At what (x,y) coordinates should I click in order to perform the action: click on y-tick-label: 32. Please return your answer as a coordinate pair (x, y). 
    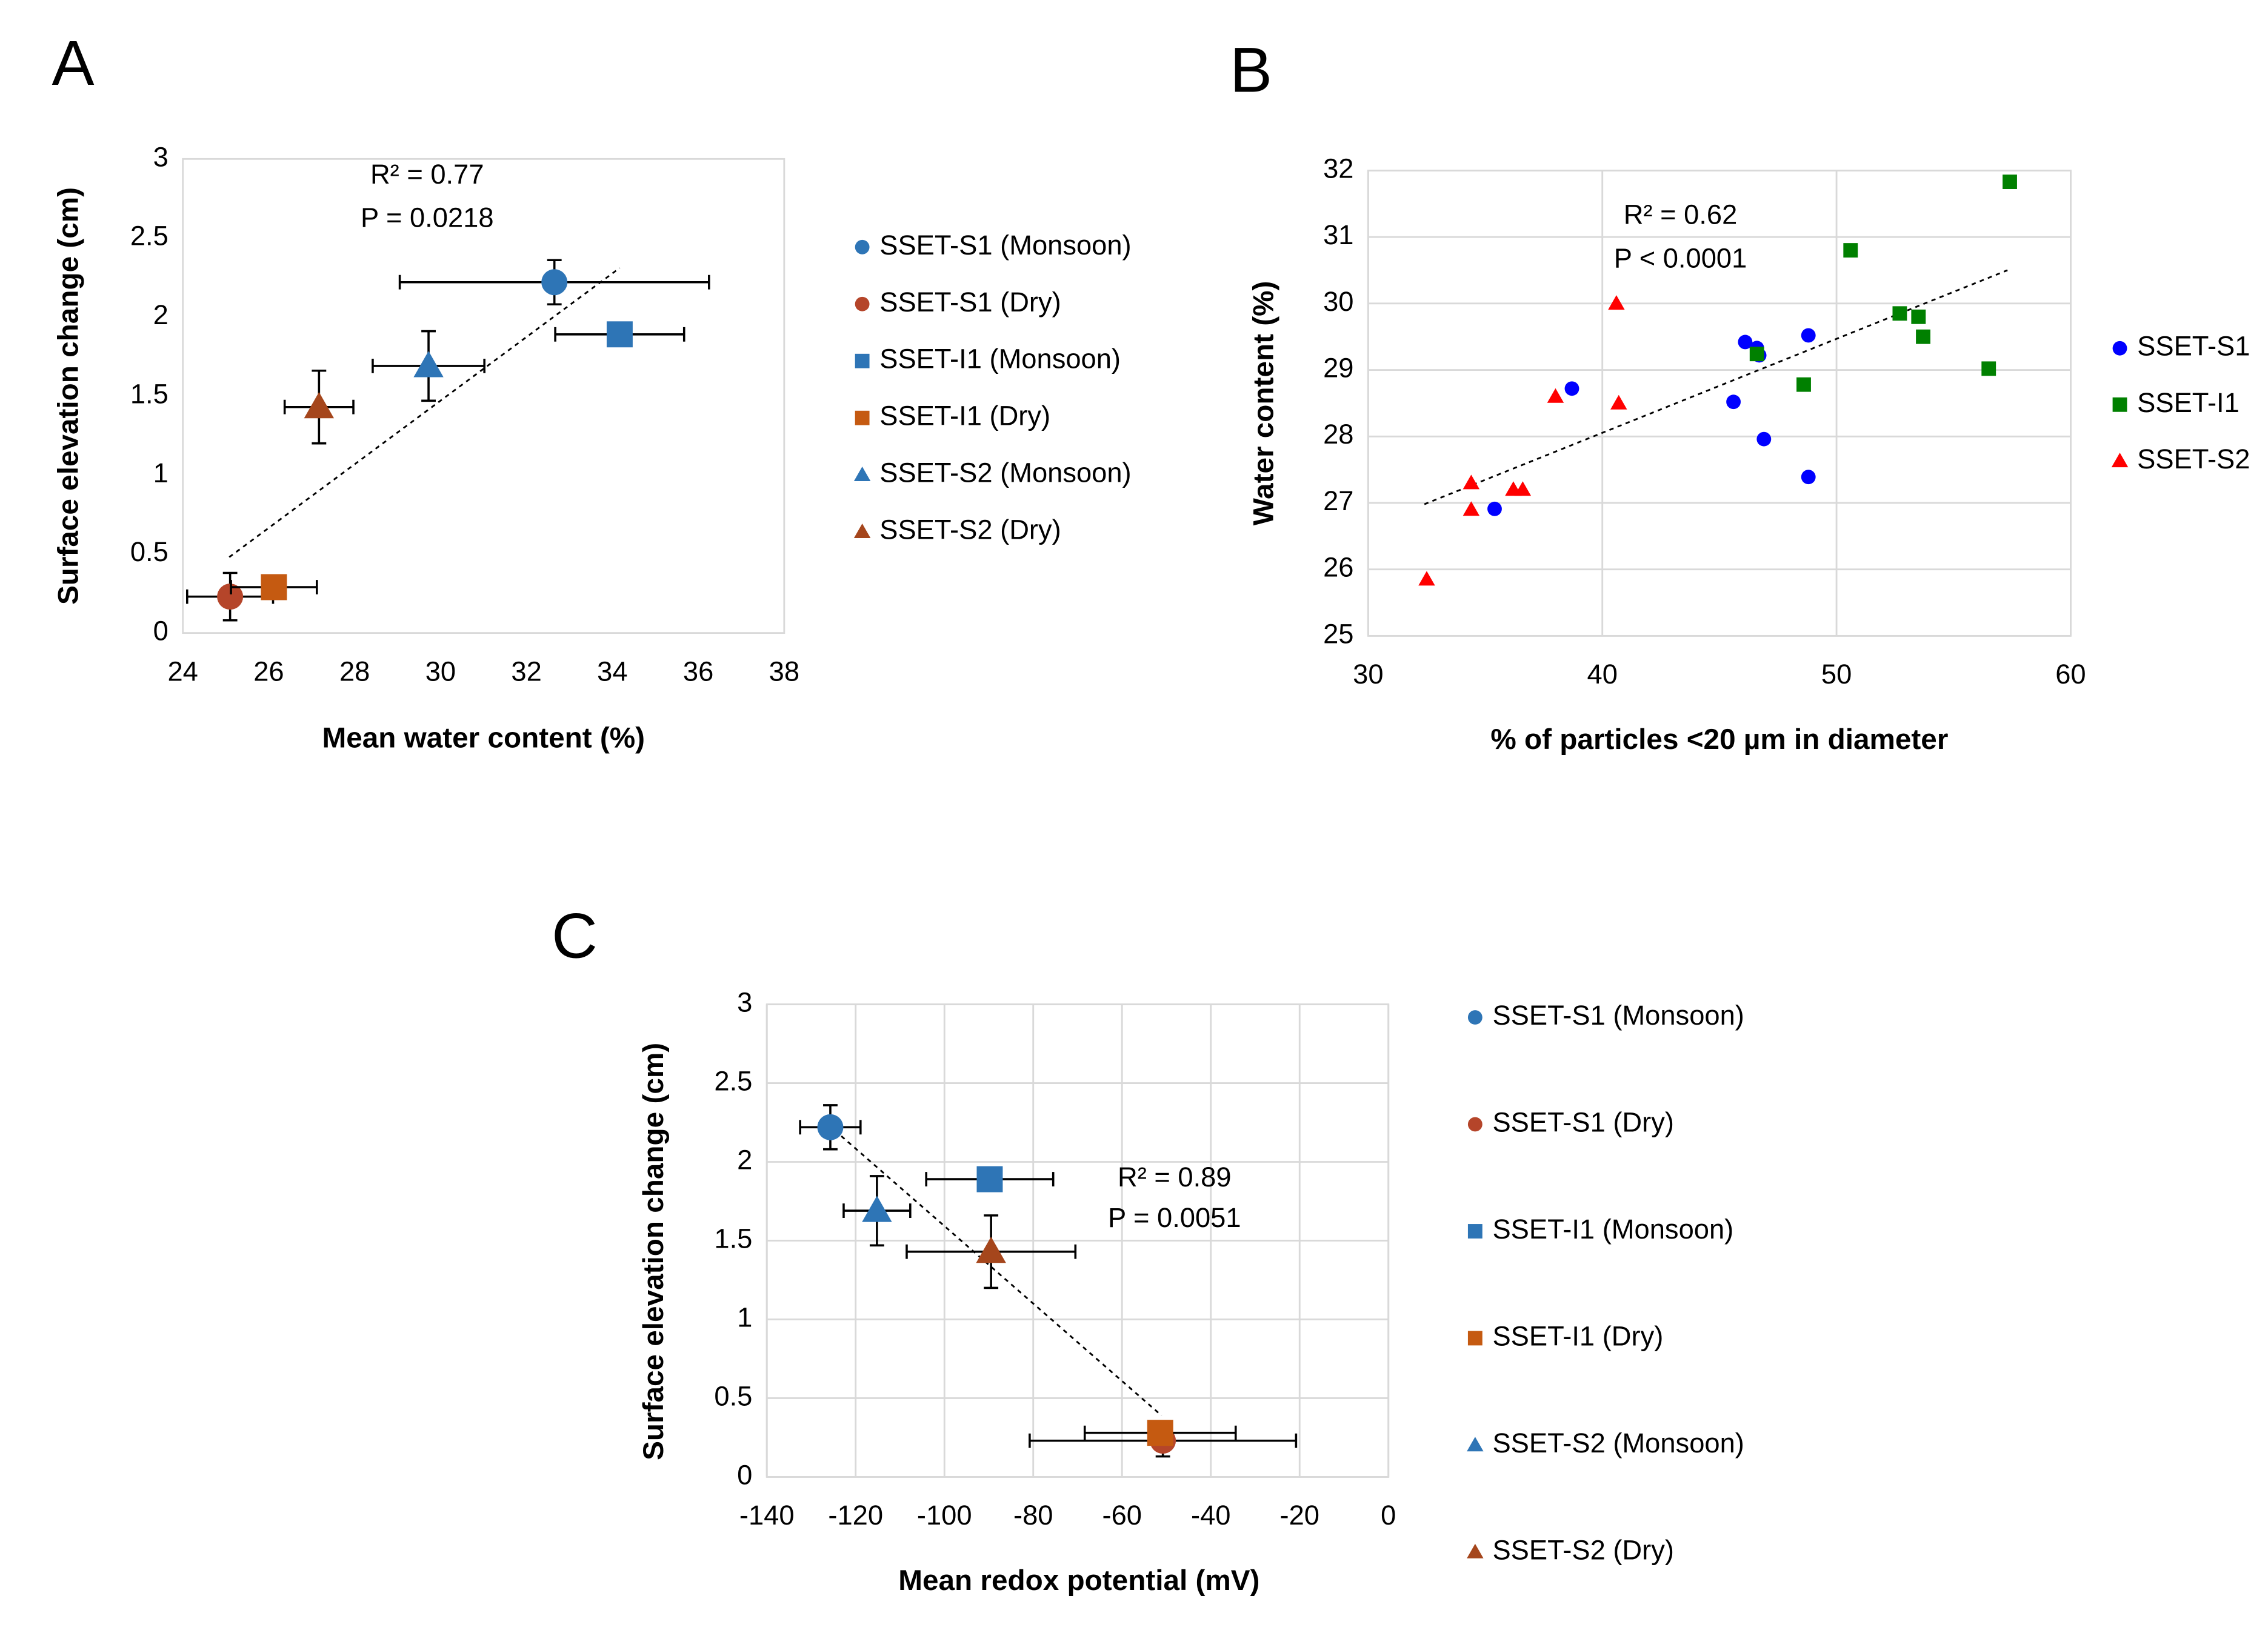
    Looking at the image, I should click on (1338, 168).